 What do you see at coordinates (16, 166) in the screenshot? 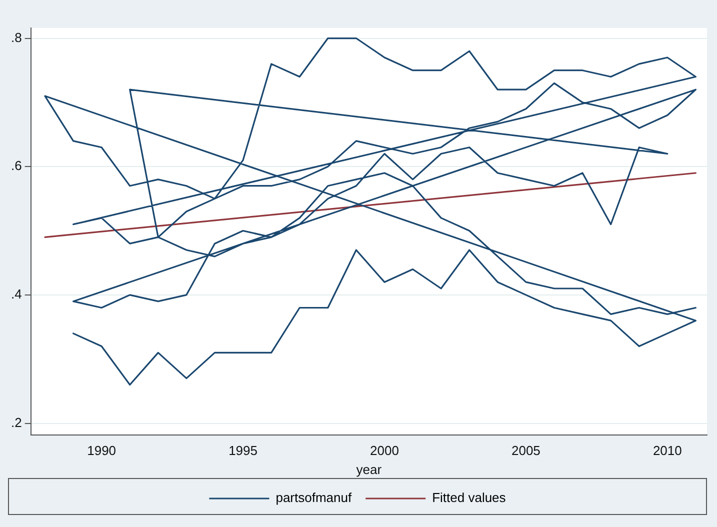
I see `y-tick-label: .6` at bounding box center [16, 166].